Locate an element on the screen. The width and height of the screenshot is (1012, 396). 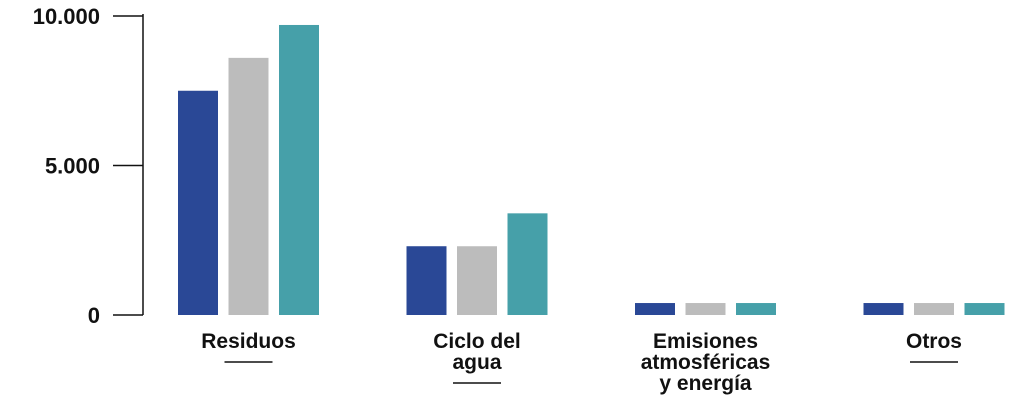
category-label-line: Otros is located at coordinates (934, 341).